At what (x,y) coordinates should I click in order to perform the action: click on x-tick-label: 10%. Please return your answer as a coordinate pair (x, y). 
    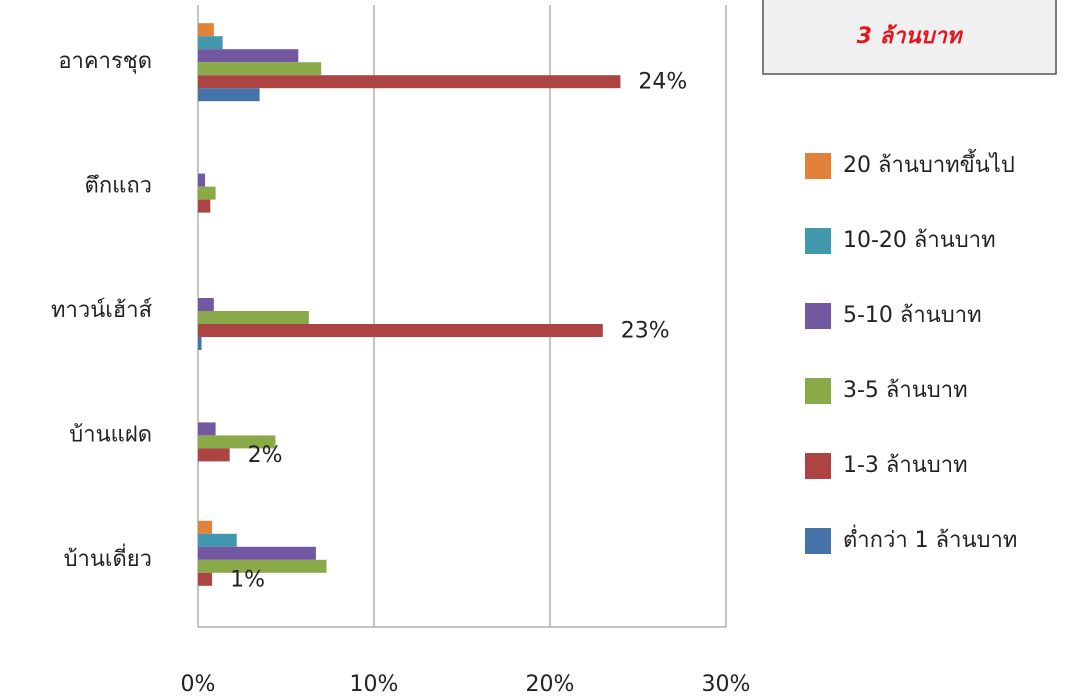
    Looking at the image, I should click on (374, 684).